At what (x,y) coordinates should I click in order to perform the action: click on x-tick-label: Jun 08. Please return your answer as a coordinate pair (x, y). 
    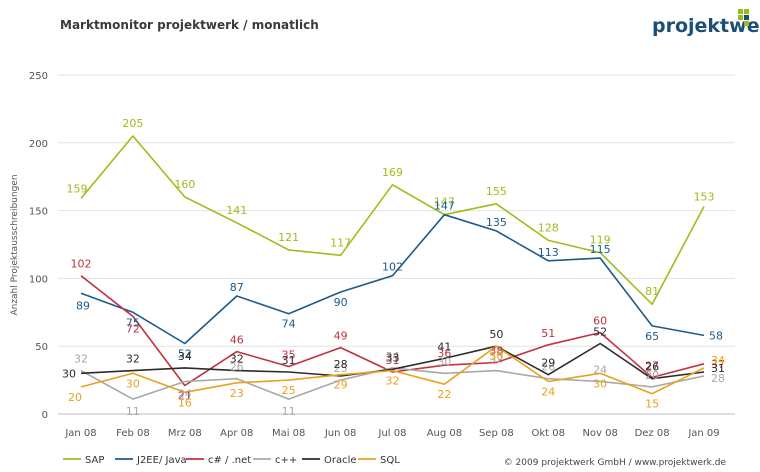
    Looking at the image, I should click on (340, 433).